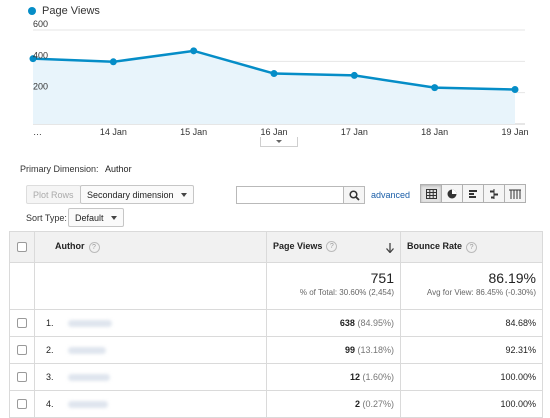  Describe the element at coordinates (32, 11) in the screenshot. I see `legend-dot` at that location.